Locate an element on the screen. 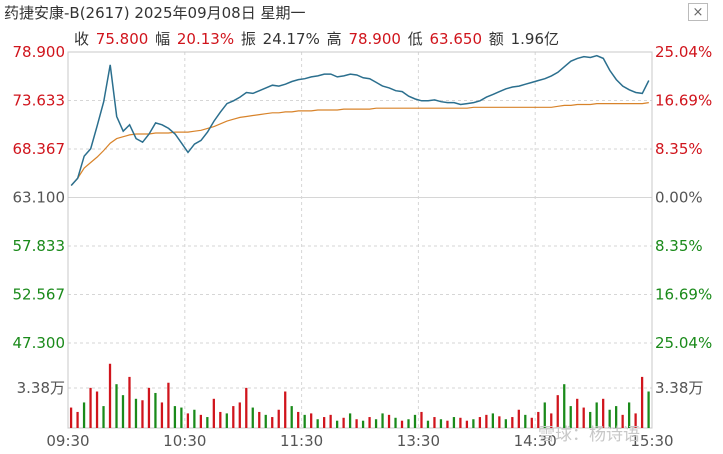 The image size is (723, 454). pct-tick-label: 16.69% is located at coordinates (683, 295).